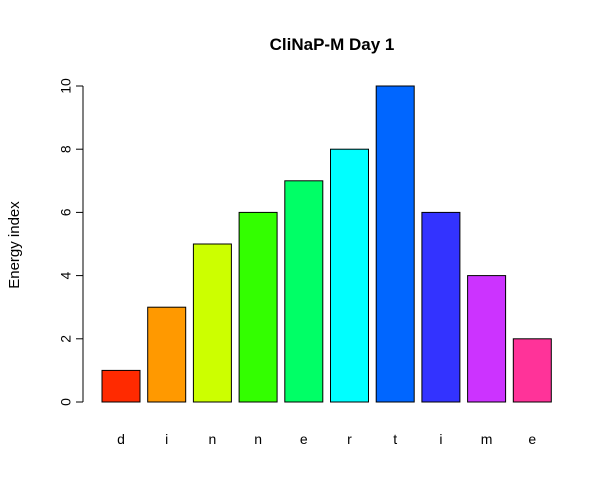 This screenshot has width=613, height=477. What do you see at coordinates (441, 307) in the screenshot?
I see `bar-7-i` at bounding box center [441, 307].